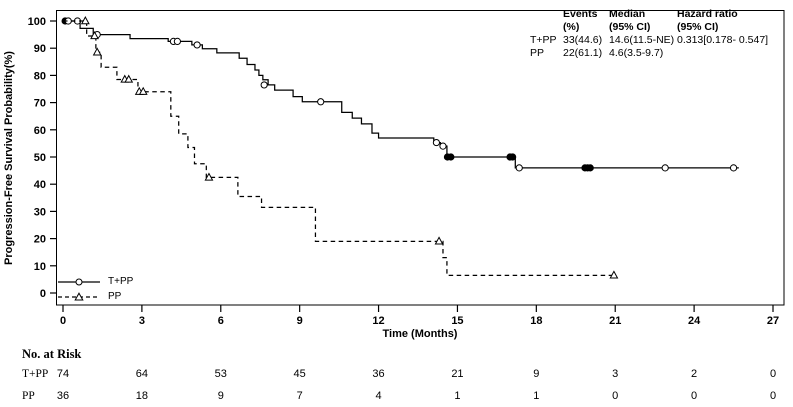 The width and height of the screenshot is (793, 407). What do you see at coordinates (40, 49) in the screenshot?
I see `y-tick-label: 90` at bounding box center [40, 49].